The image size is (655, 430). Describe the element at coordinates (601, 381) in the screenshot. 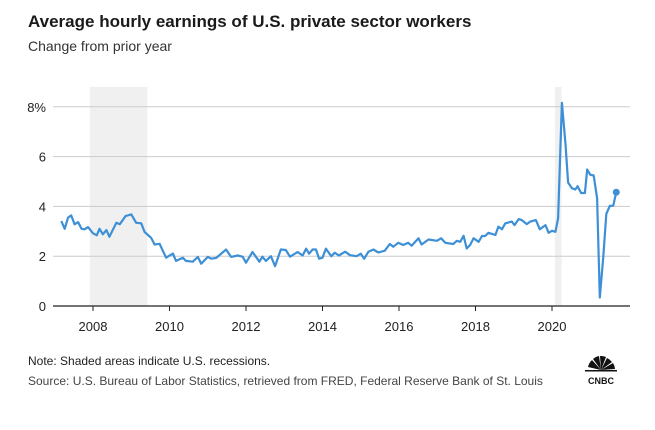

I see `svg-text: CNBC` at that location.